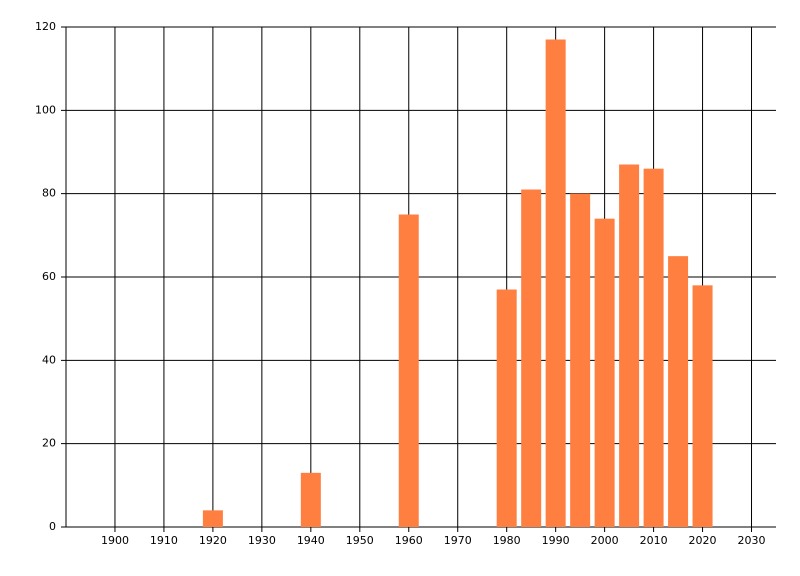  What do you see at coordinates (262, 540) in the screenshot?
I see `x-tick-label: 1930` at bounding box center [262, 540].